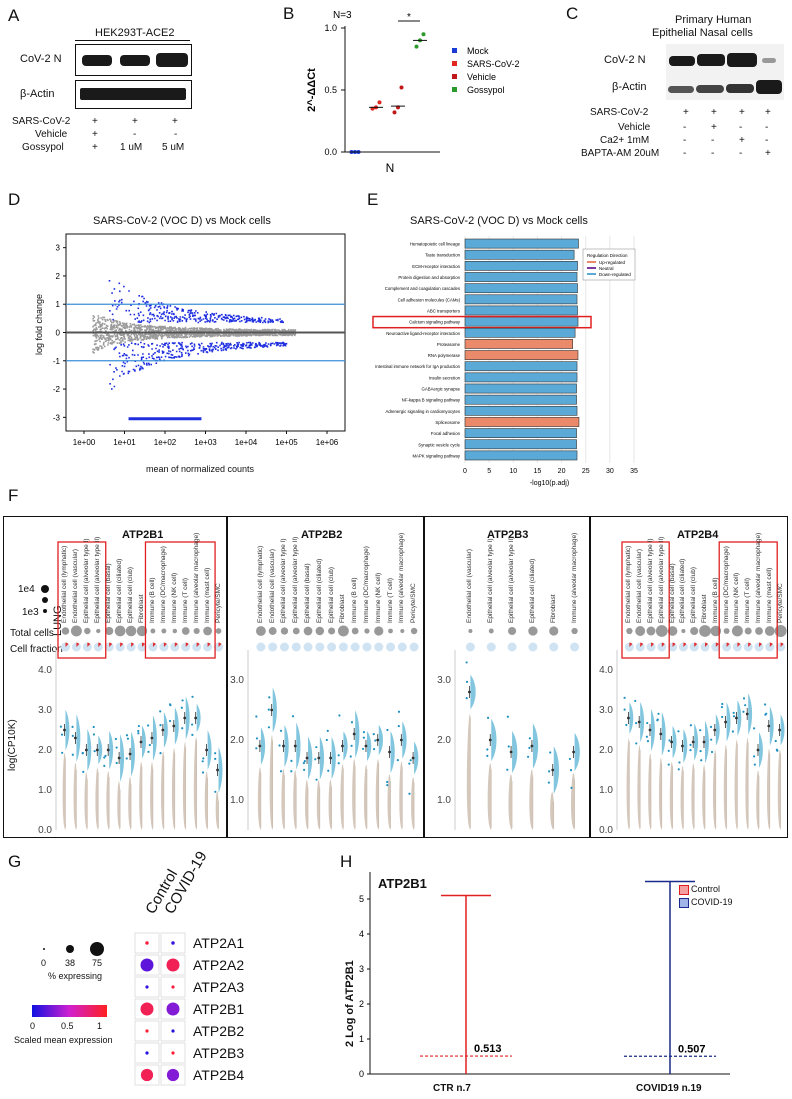 The height and width of the screenshot is (1099, 792). What do you see at coordinates (63, 1040) in the screenshot?
I see `panel-g-color-title: Scaled mean expression` at bounding box center [63, 1040].